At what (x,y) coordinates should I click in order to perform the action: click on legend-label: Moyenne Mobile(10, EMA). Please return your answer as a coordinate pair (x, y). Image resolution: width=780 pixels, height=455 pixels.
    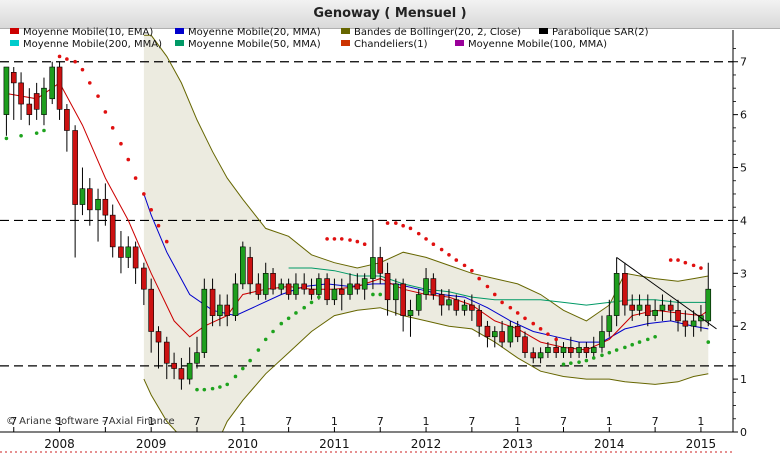
    Looking at the image, I should click on (88, 32).